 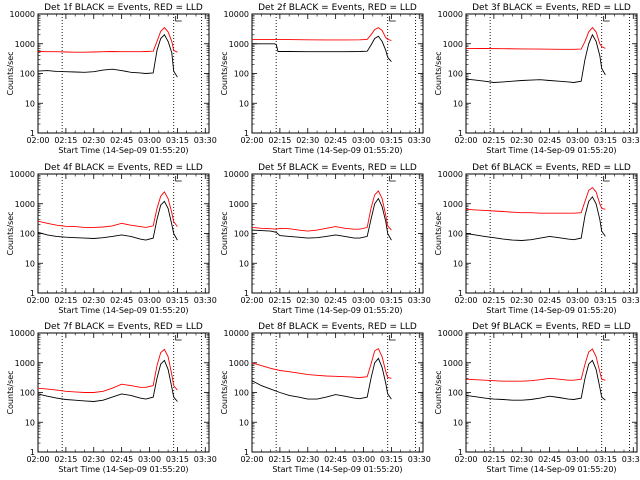 What do you see at coordinates (123, 168) in the screenshot?
I see `panel-title: Det 4f BLACK = Events, RED = LLD` at bounding box center [123, 168].